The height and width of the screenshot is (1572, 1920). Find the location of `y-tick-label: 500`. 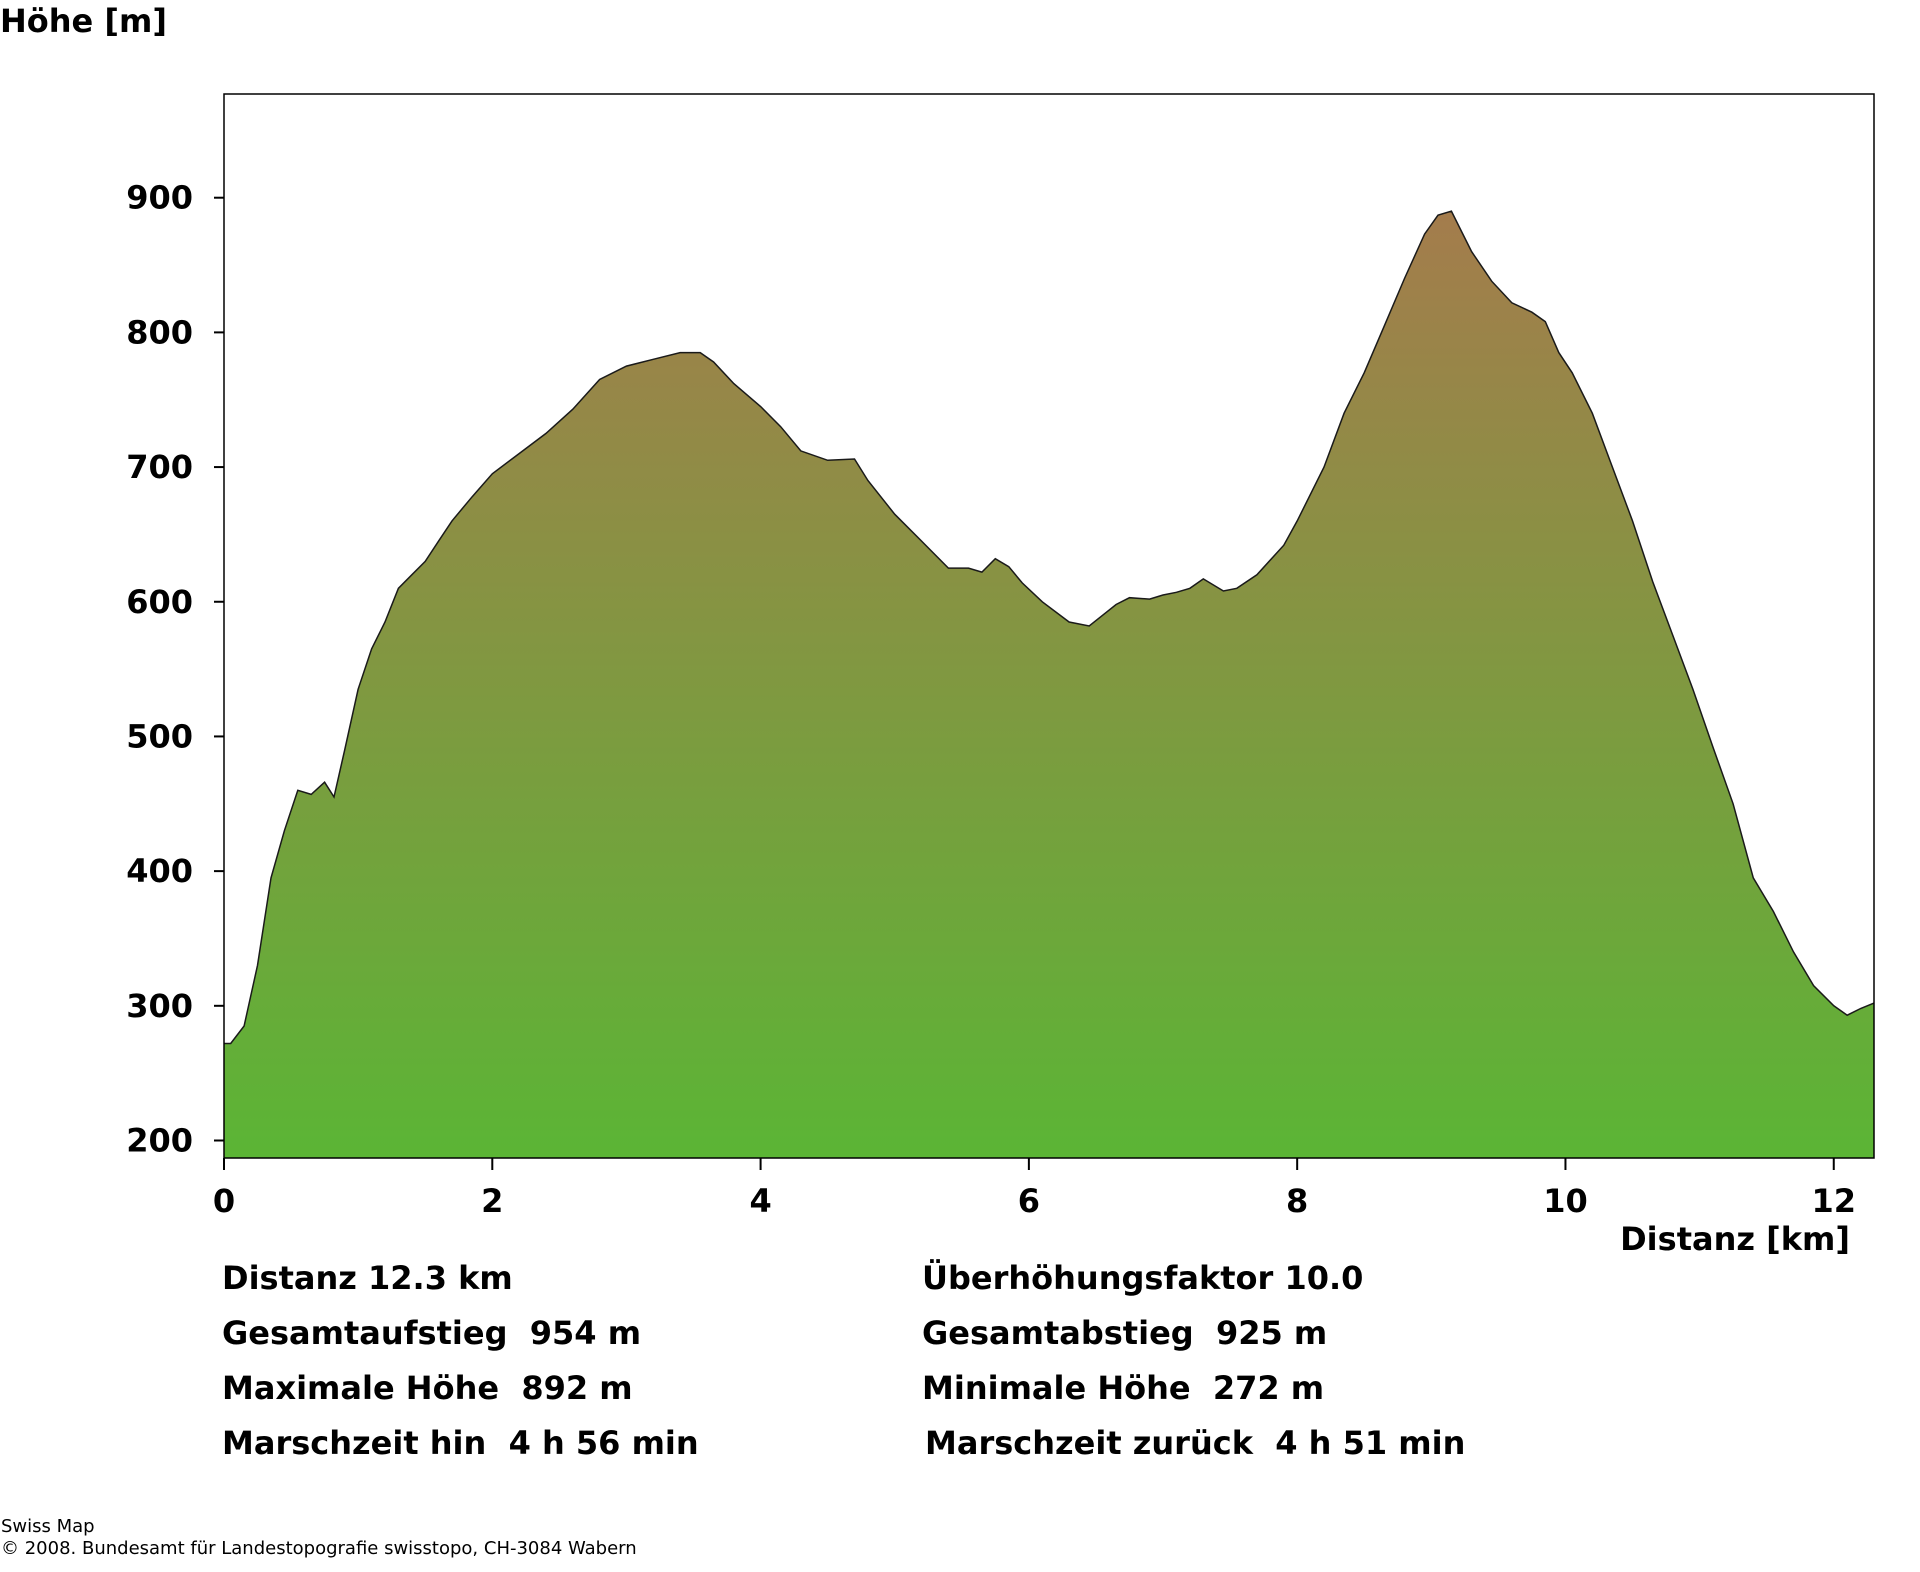

y-tick-label: 500 is located at coordinates (159, 736).